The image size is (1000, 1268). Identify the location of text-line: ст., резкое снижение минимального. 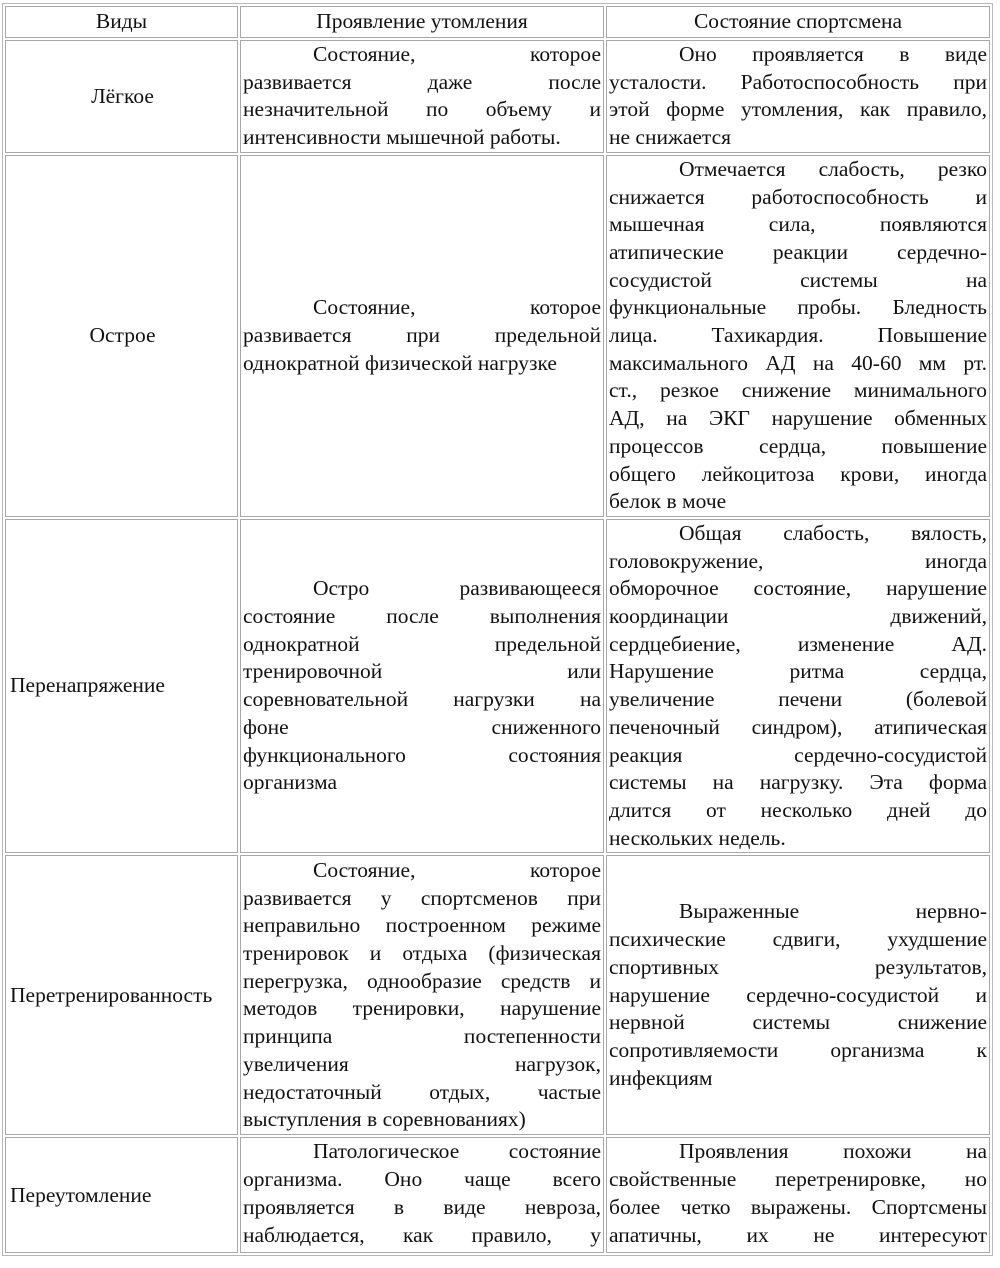
(798, 390).